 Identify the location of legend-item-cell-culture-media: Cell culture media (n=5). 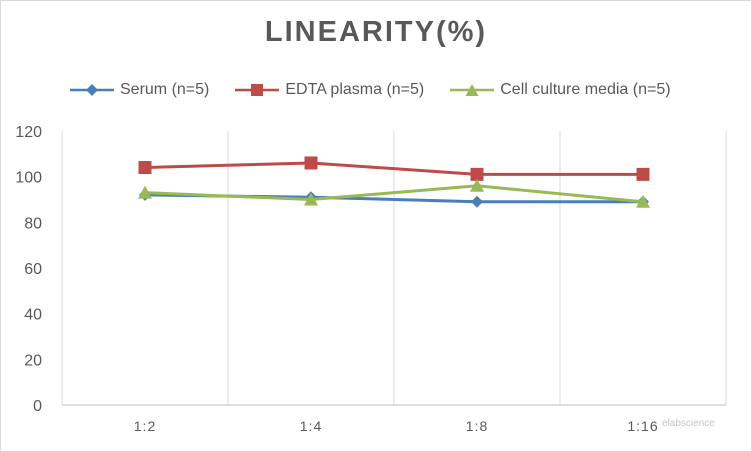
(560, 90).